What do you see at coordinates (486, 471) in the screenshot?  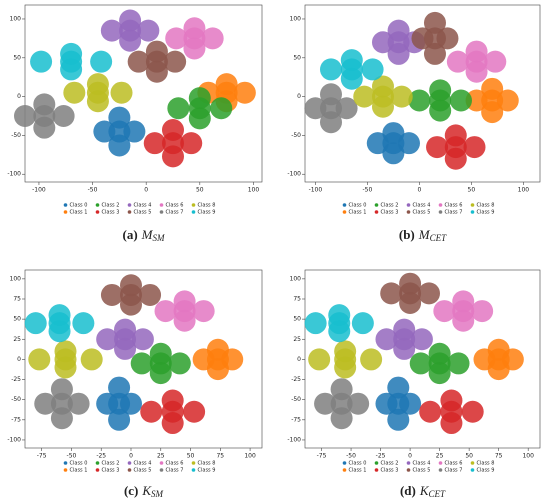 I see `legend-label: Class 9` at bounding box center [486, 471].